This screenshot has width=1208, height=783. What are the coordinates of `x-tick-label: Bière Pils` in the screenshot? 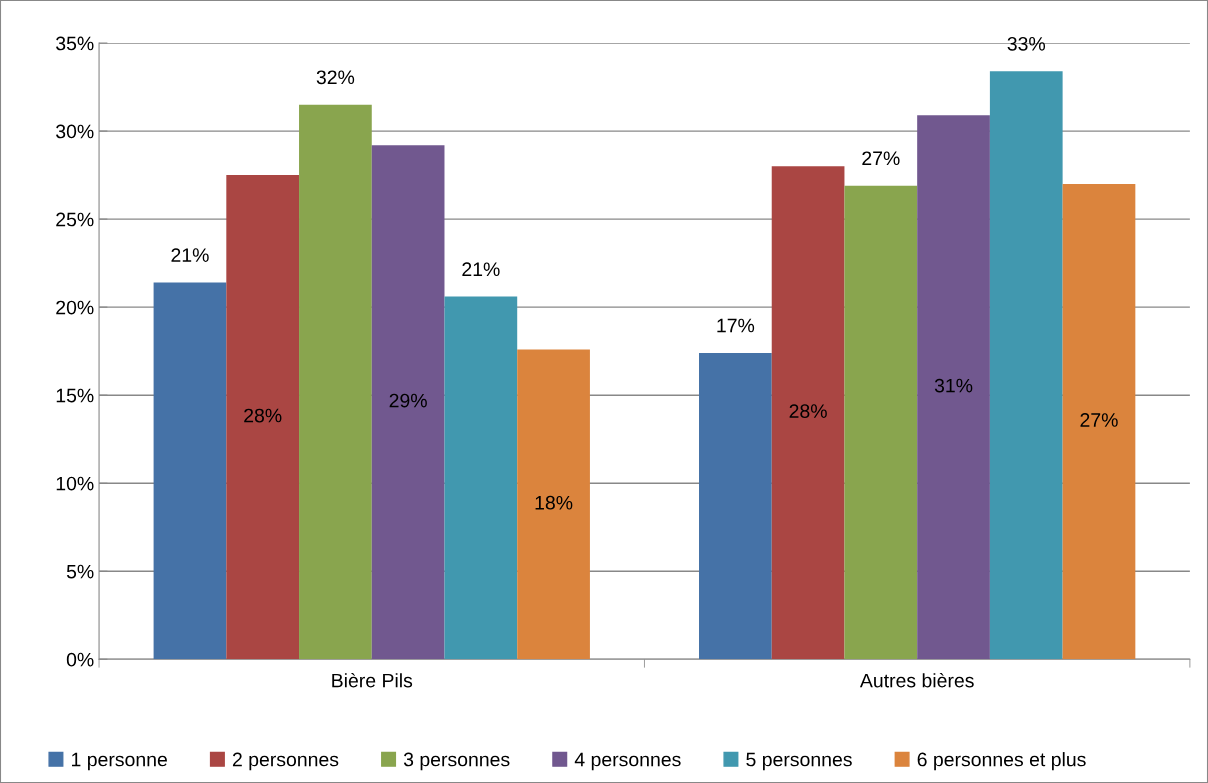 It's located at (372, 680).